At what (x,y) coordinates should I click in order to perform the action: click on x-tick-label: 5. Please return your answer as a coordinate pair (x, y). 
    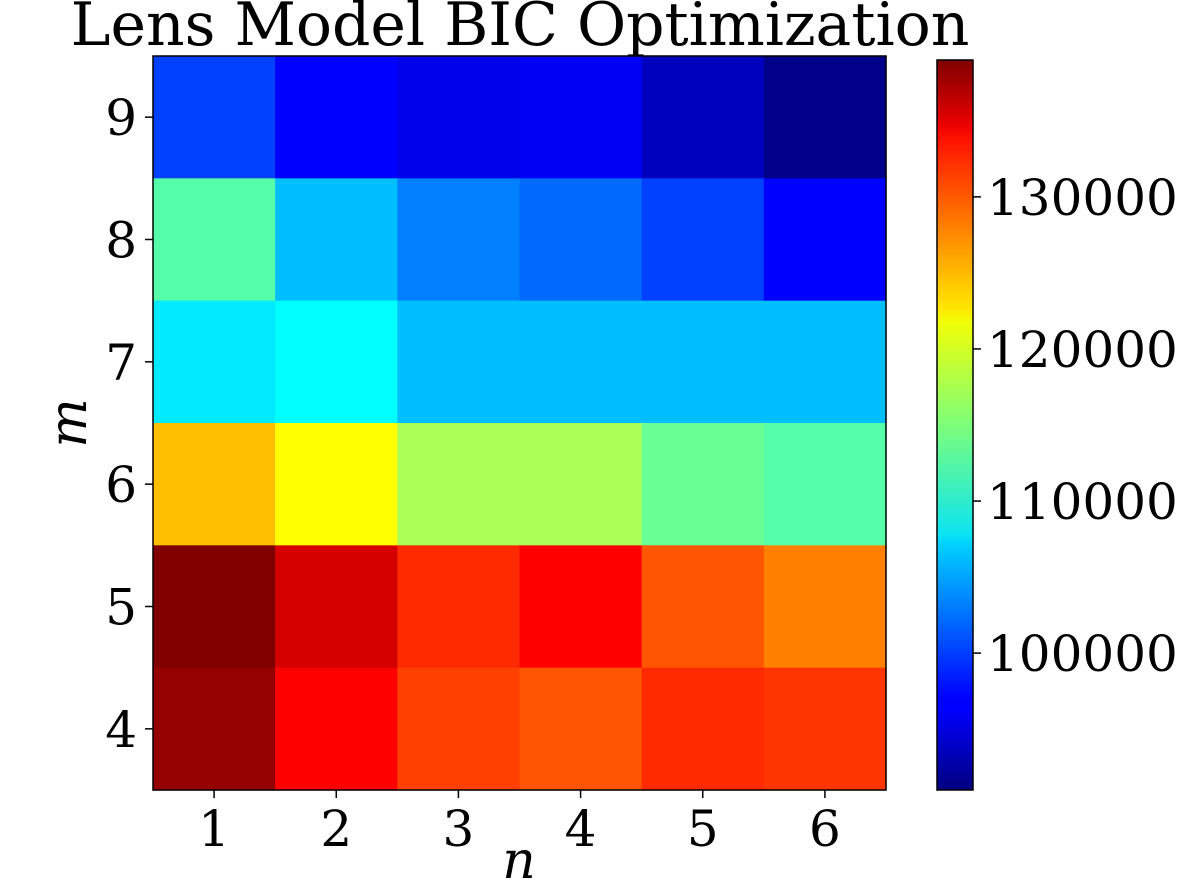
    Looking at the image, I should click on (703, 829).